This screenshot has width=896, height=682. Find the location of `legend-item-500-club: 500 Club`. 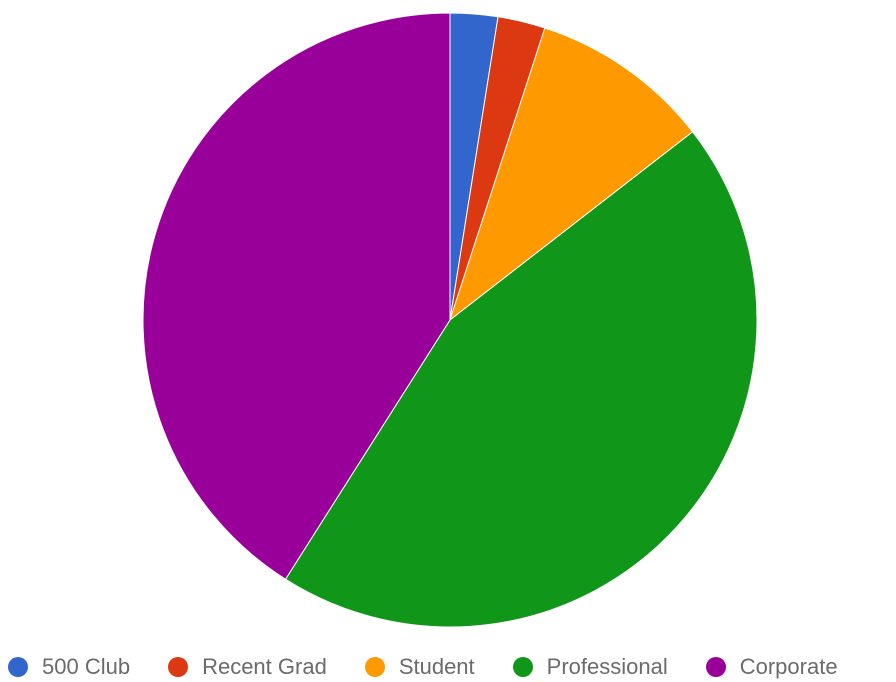

legend-item-500-club: 500 Club is located at coordinates (69, 667).